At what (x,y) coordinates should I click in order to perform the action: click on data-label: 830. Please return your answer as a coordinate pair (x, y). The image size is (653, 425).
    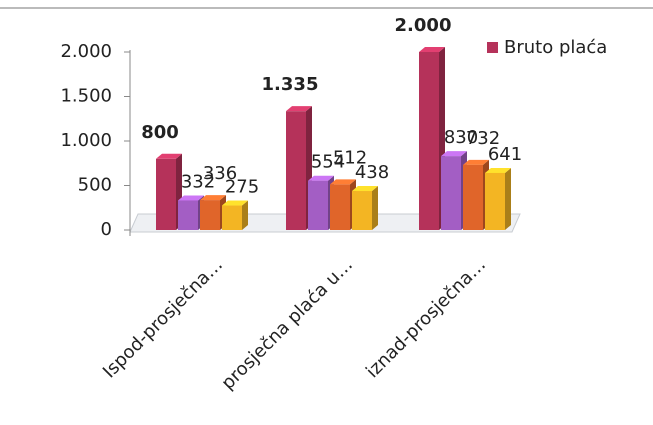
    Looking at the image, I should click on (461, 137).